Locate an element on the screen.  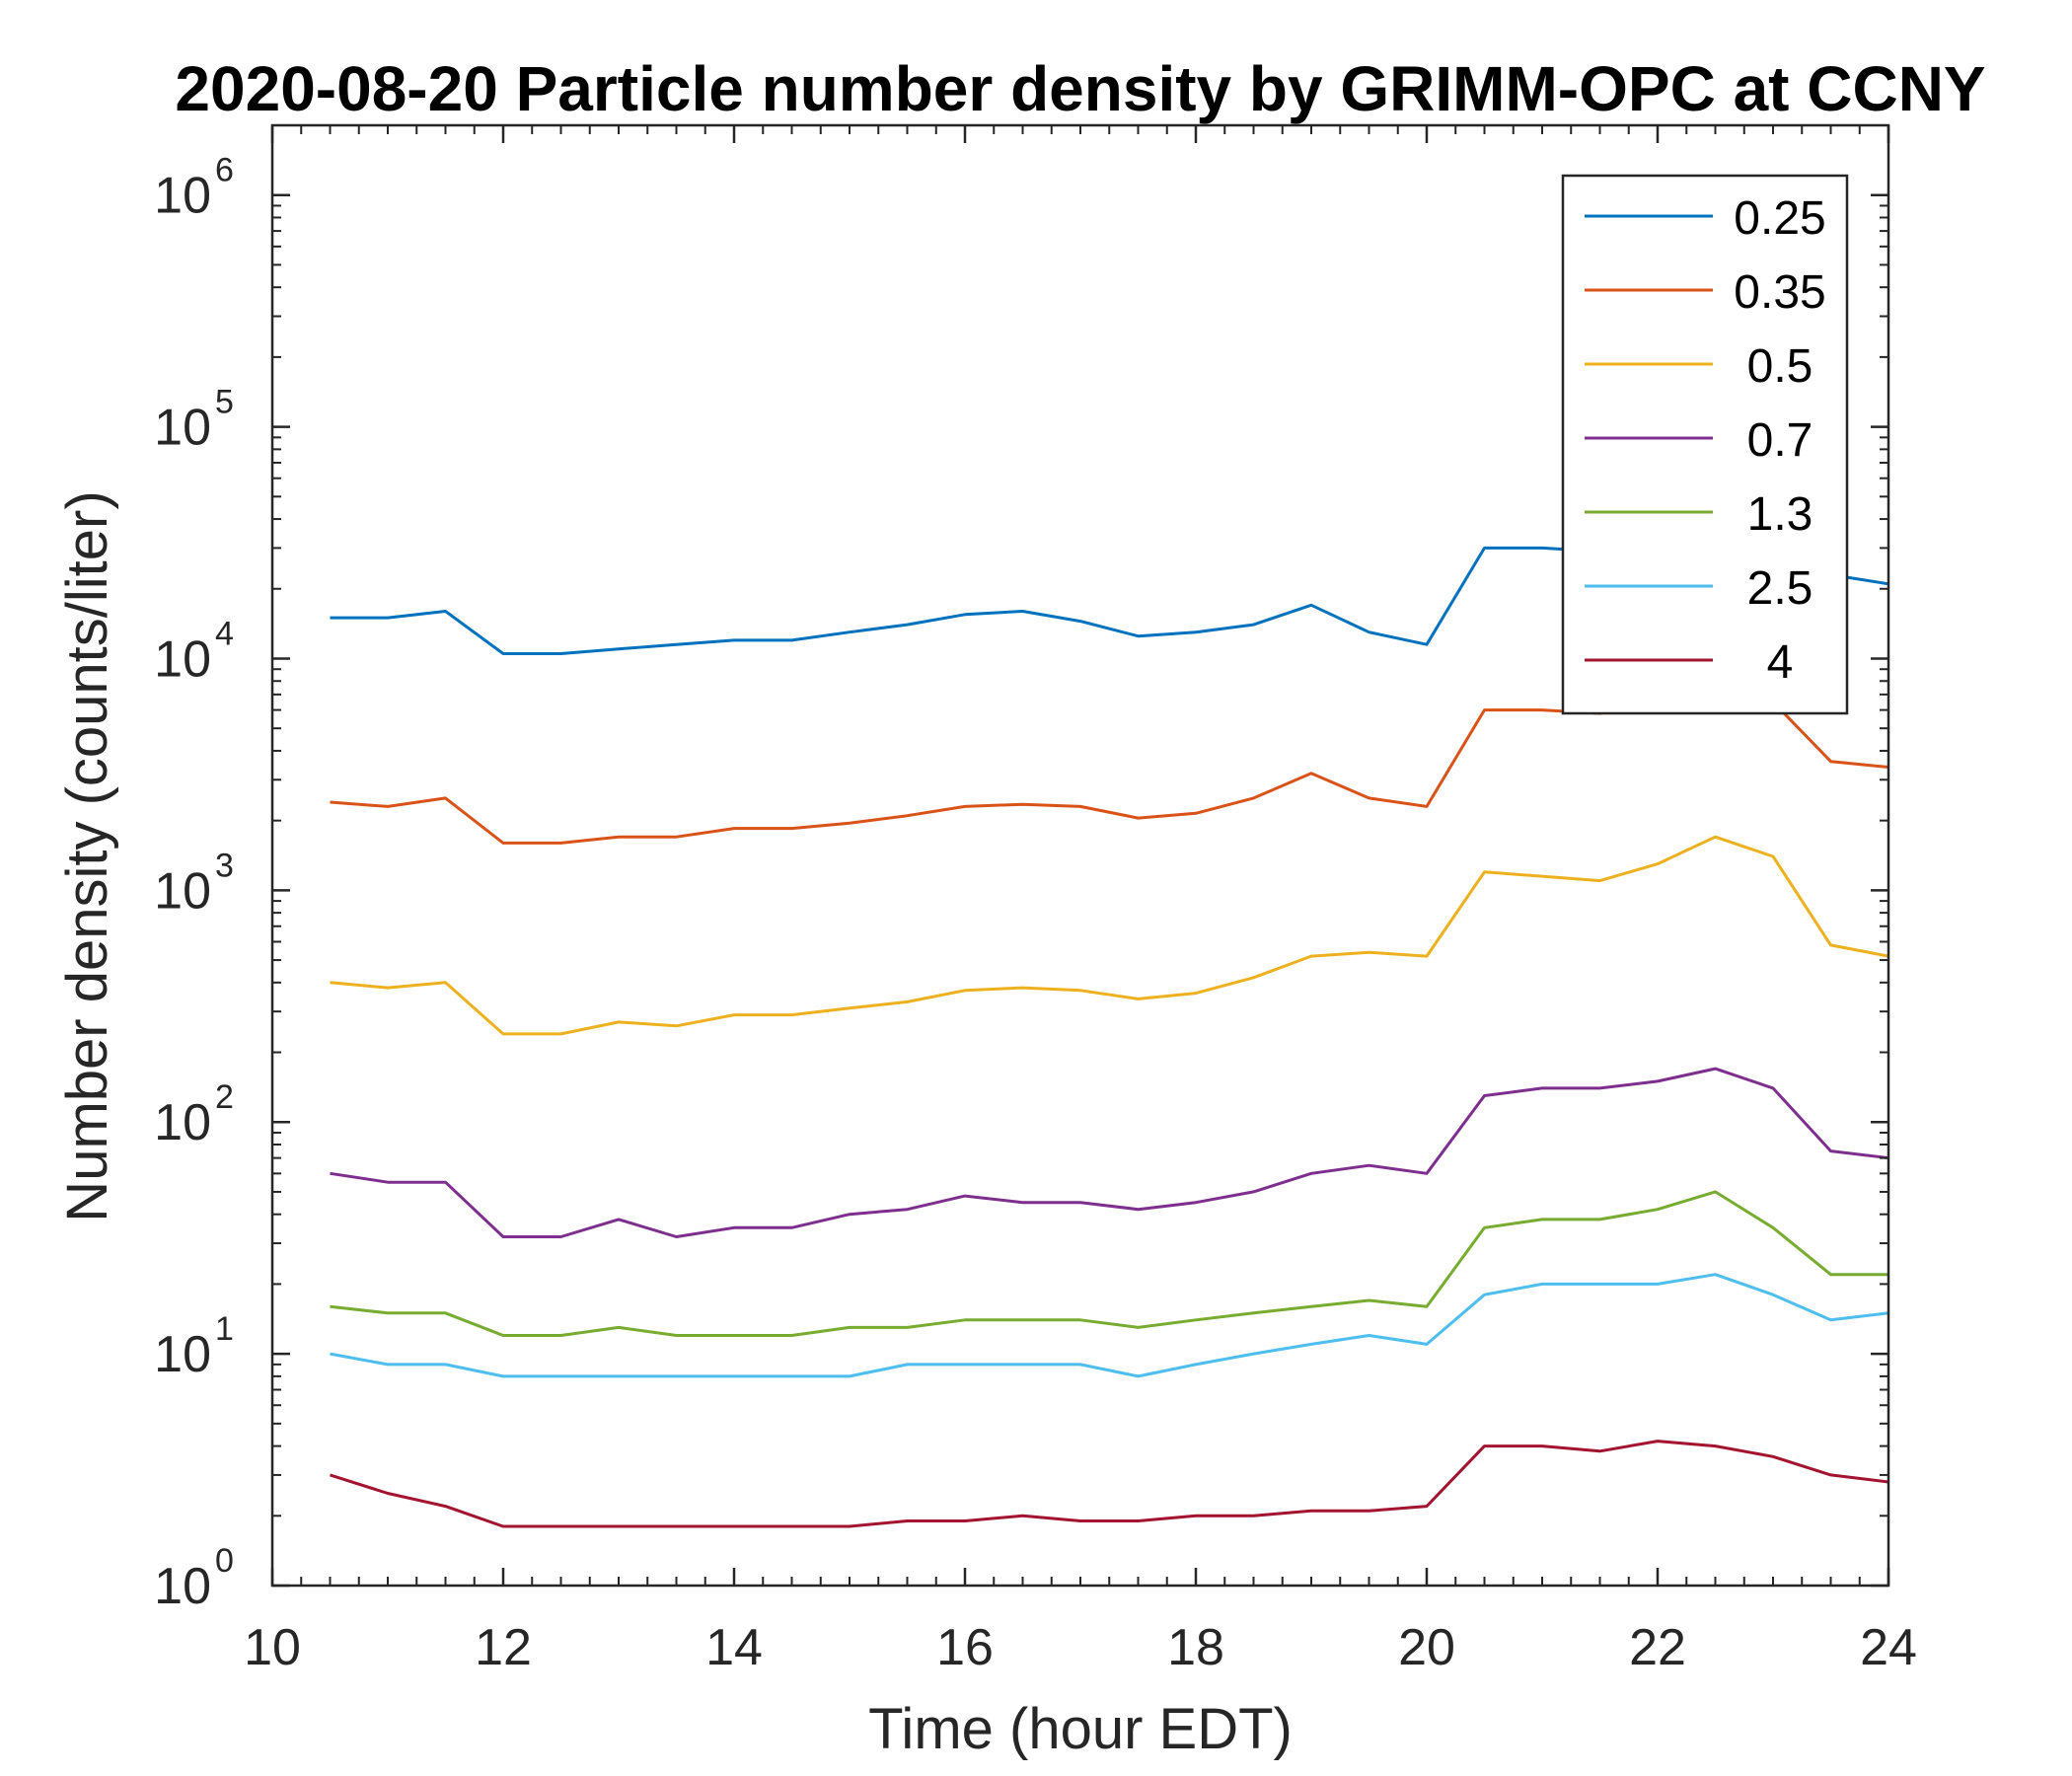
x-tick-label: 10 is located at coordinates (272, 1647).